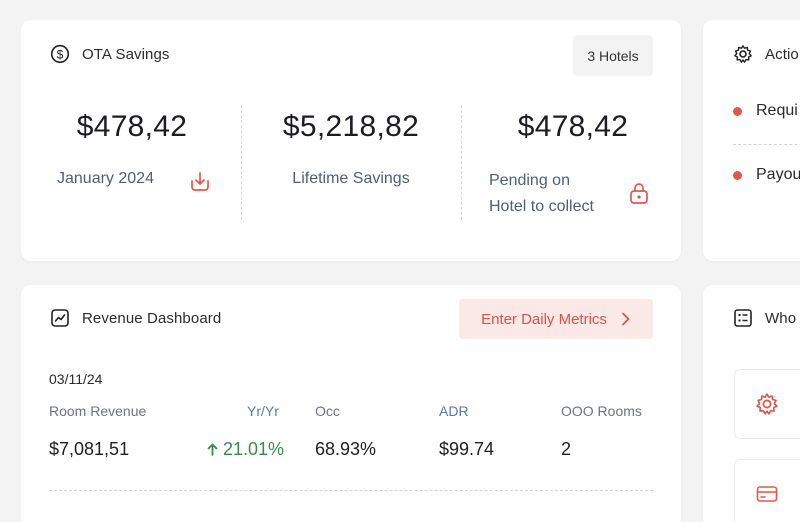  Describe the element at coordinates (782, 54) in the screenshot. I see `actions-title: Actio` at that location.